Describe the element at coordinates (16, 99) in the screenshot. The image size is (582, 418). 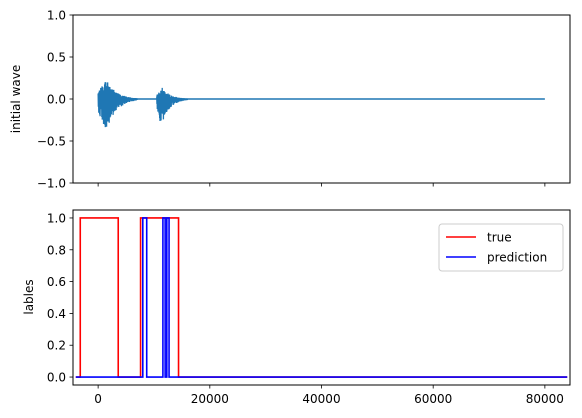
I see `wave-ylabel: initial wave` at that location.